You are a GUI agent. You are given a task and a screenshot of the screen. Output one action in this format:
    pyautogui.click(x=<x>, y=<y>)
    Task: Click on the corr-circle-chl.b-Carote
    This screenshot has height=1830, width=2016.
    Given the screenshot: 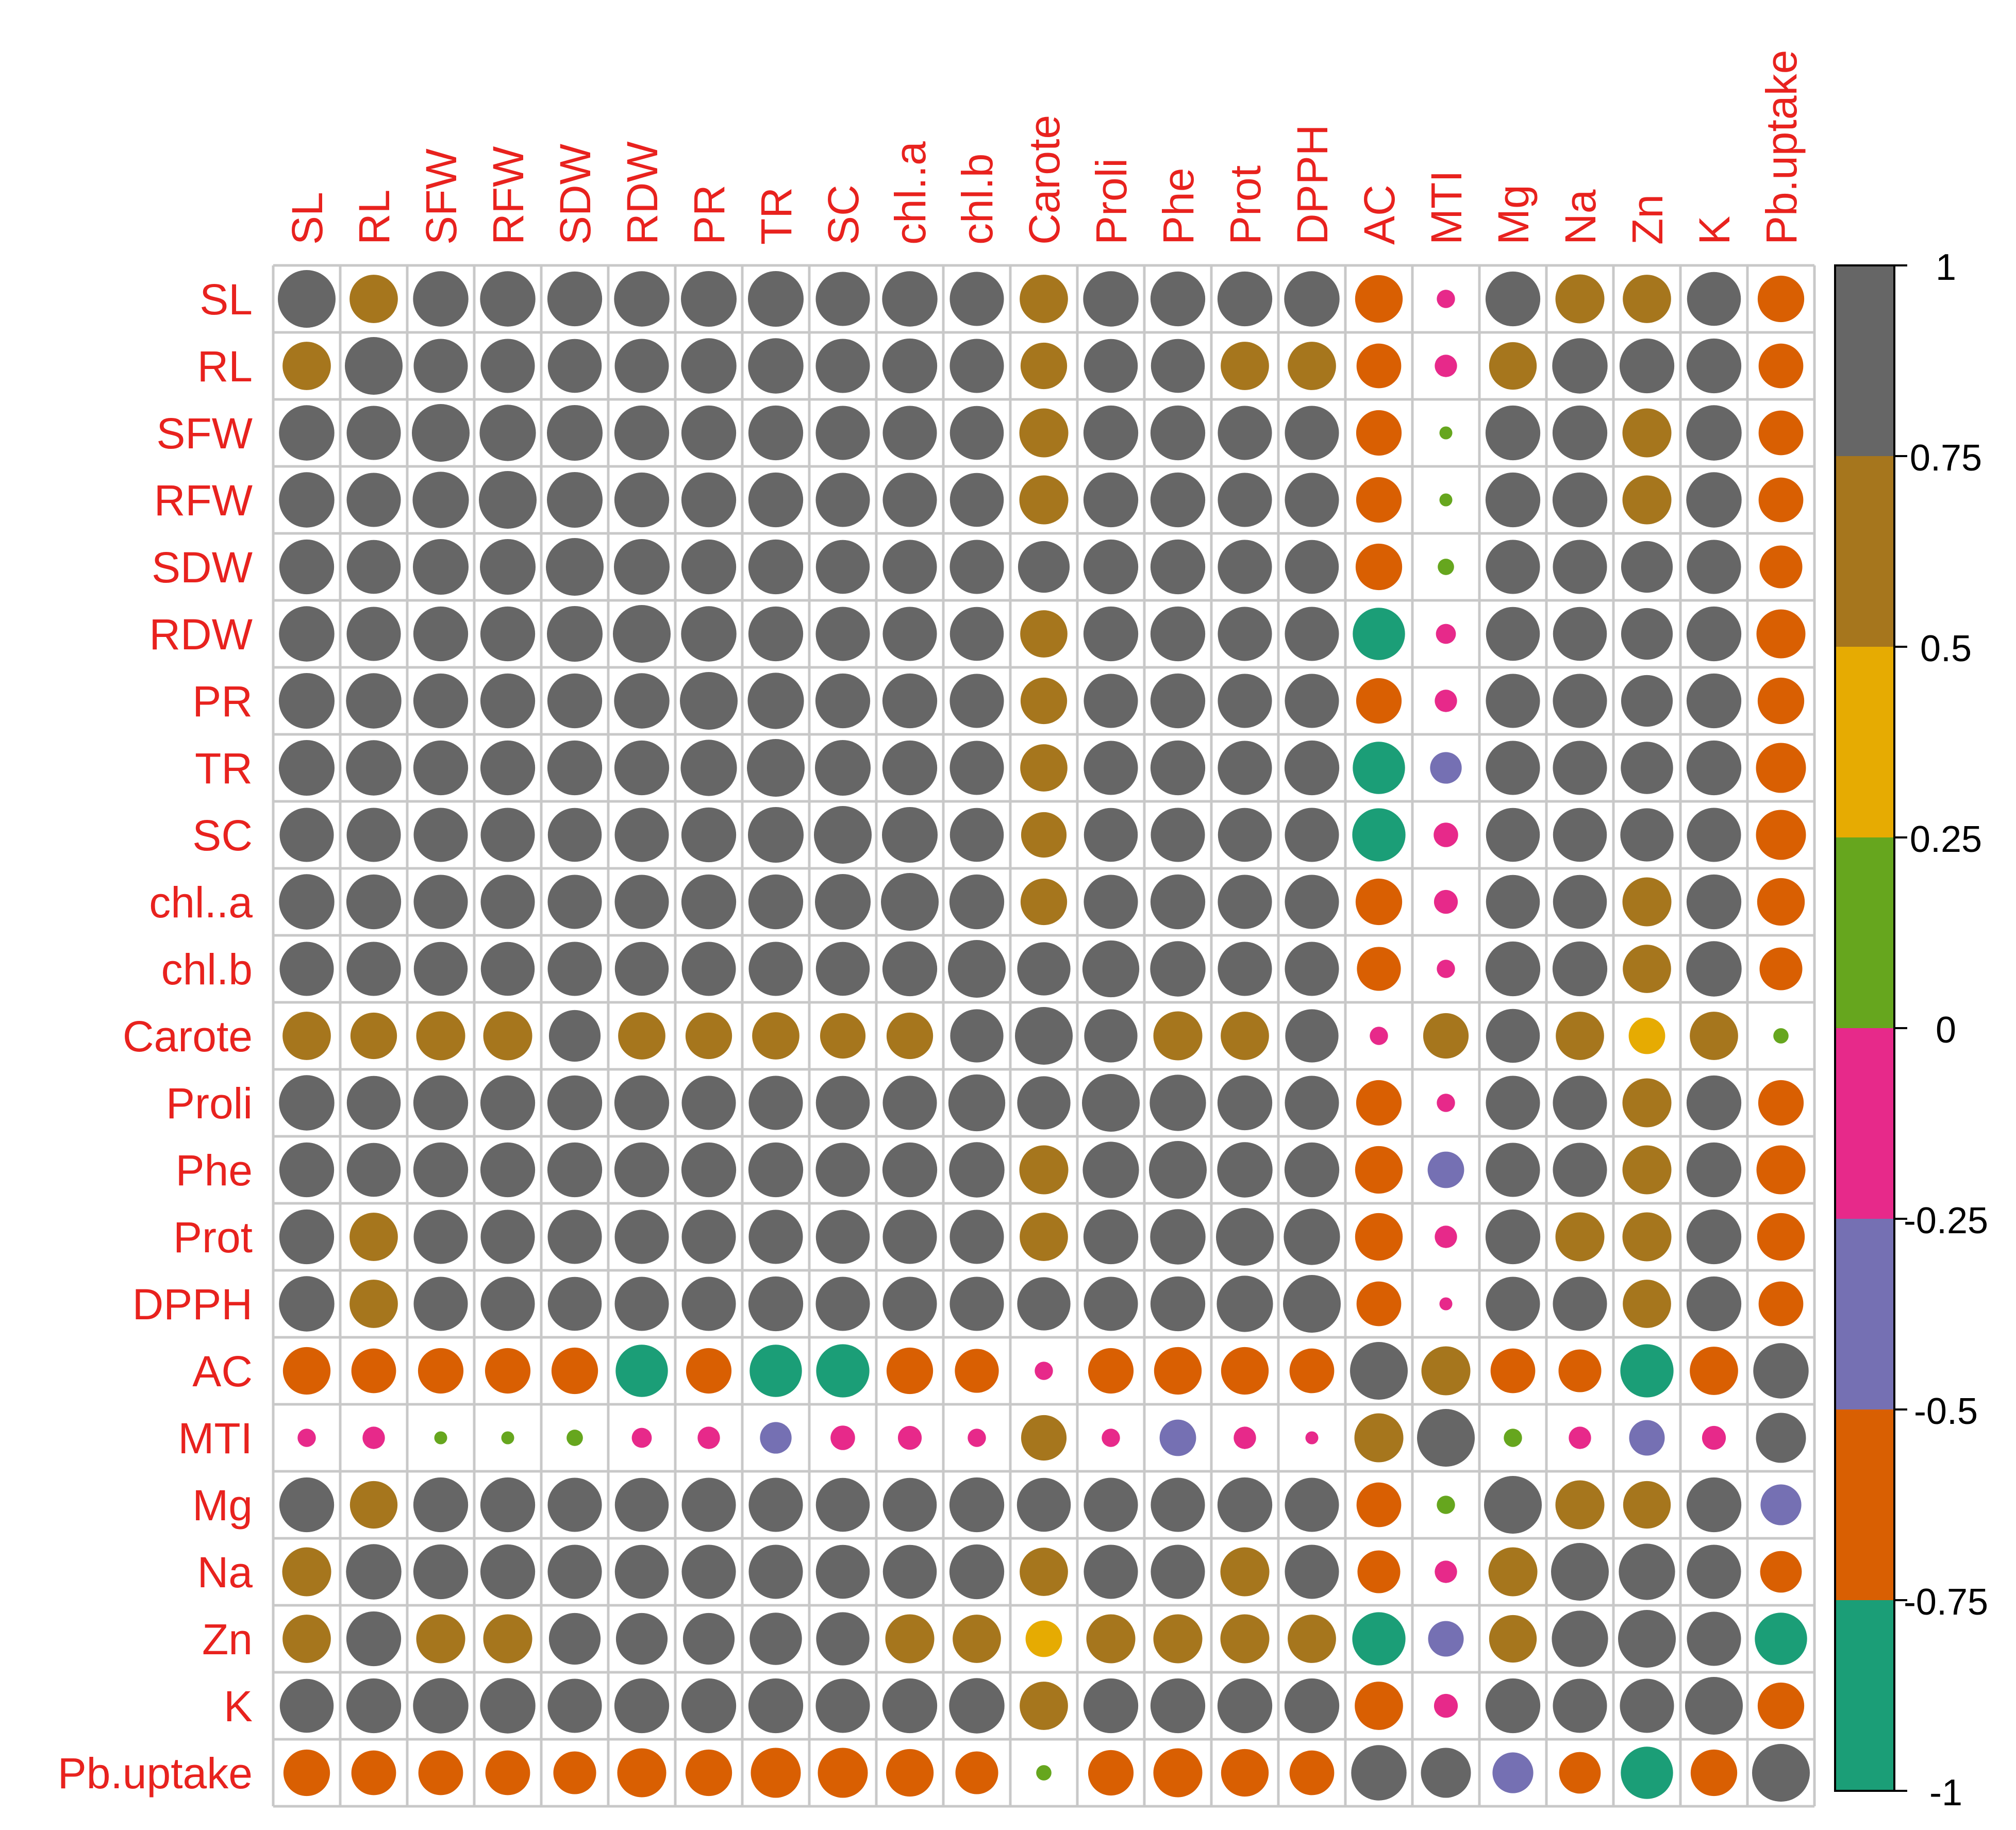 What is the action you would take?
    pyautogui.click(x=1044, y=969)
    